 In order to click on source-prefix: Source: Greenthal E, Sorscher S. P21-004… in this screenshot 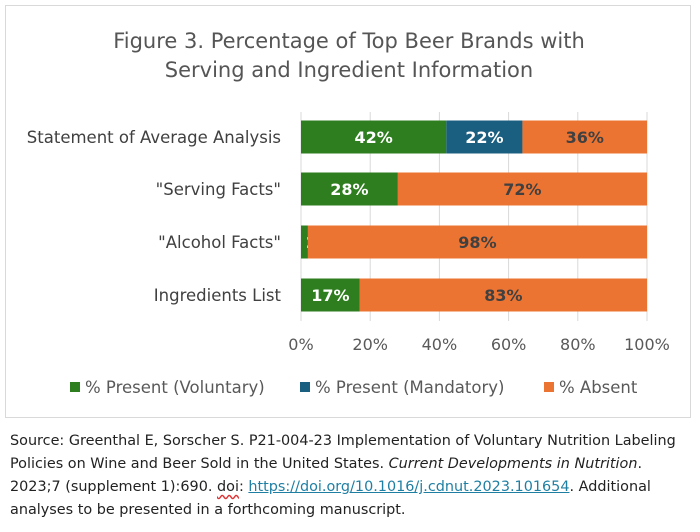, I will do `click(343, 452)`.